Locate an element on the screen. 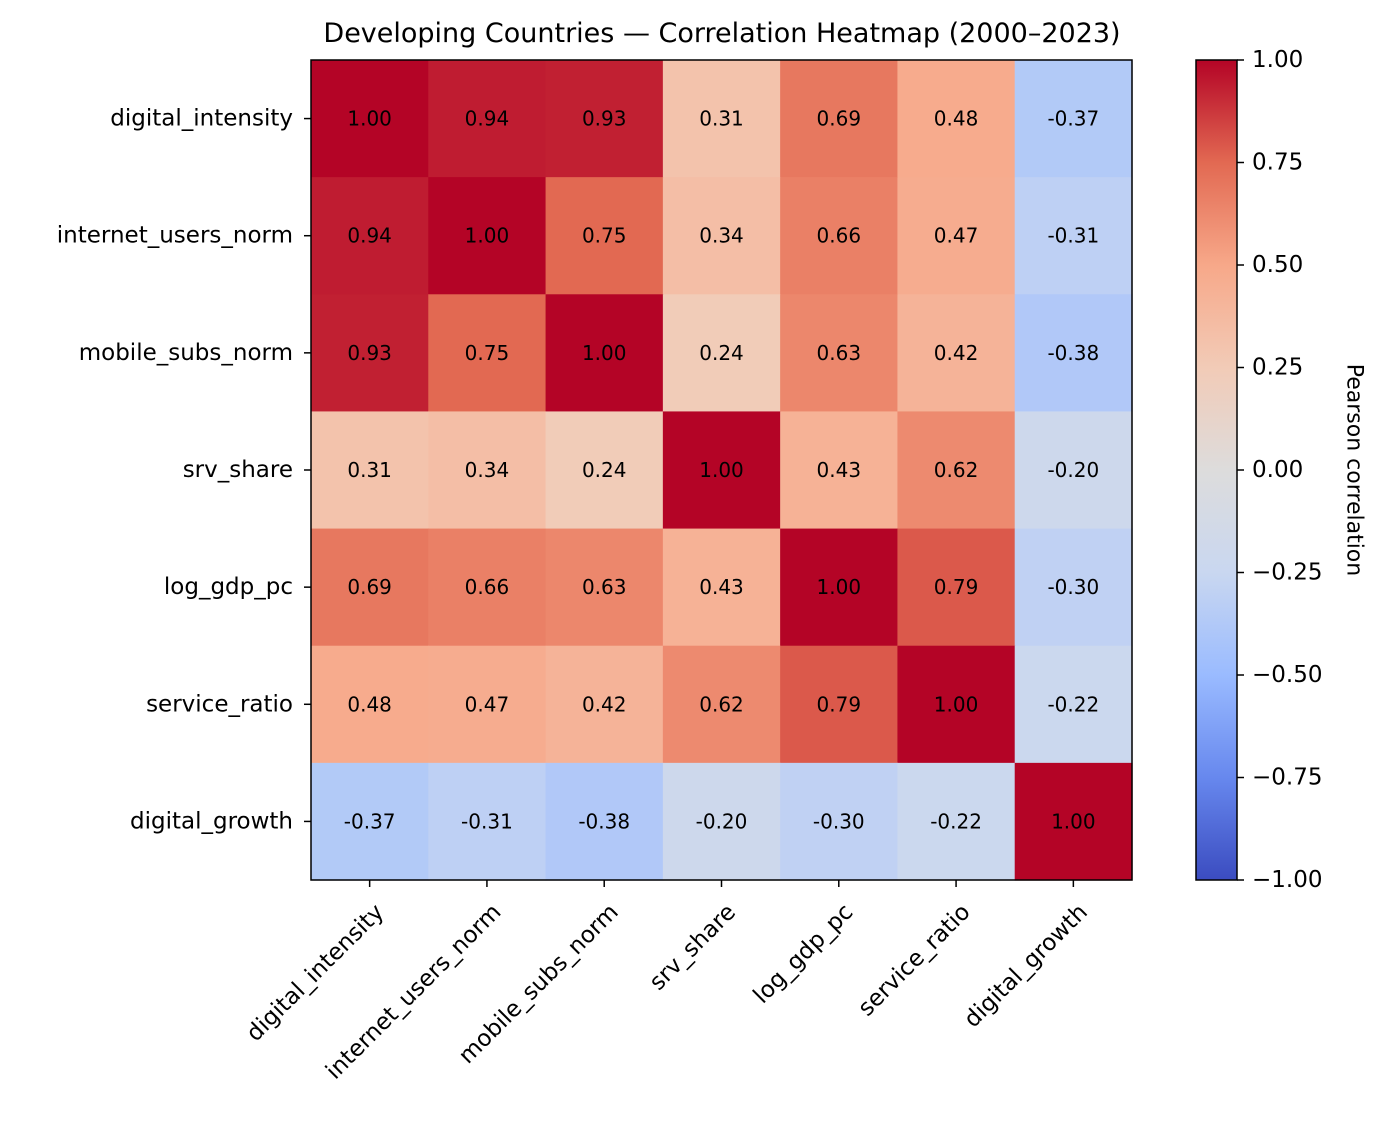 The height and width of the screenshot is (1130, 1387). cell-value-label: 0.48 is located at coordinates (369, 704).